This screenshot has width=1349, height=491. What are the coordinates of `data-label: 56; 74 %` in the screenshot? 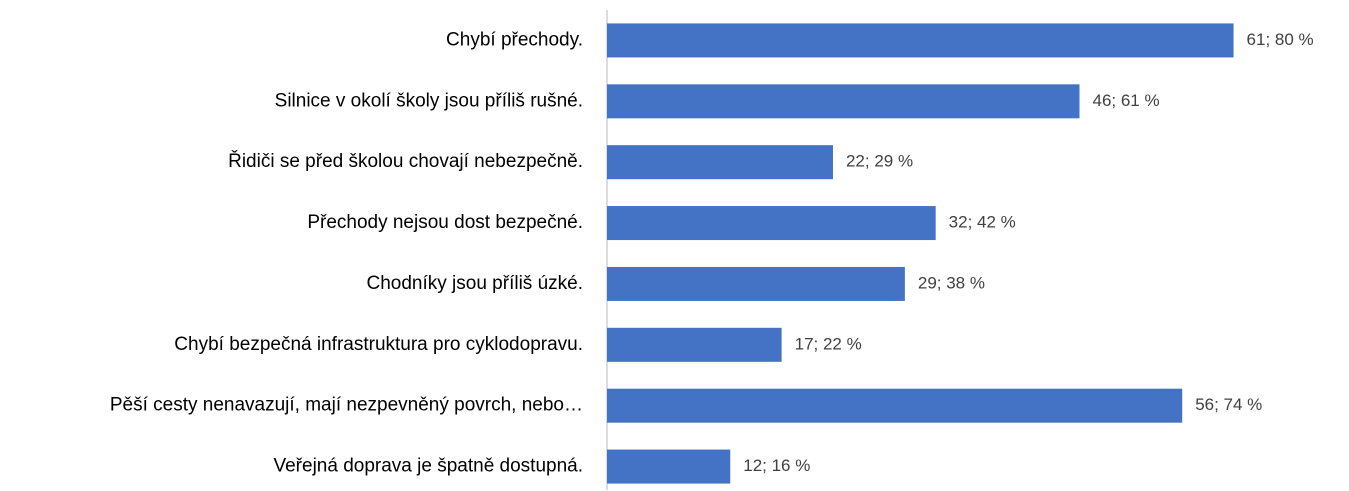 It's located at (1228, 404).